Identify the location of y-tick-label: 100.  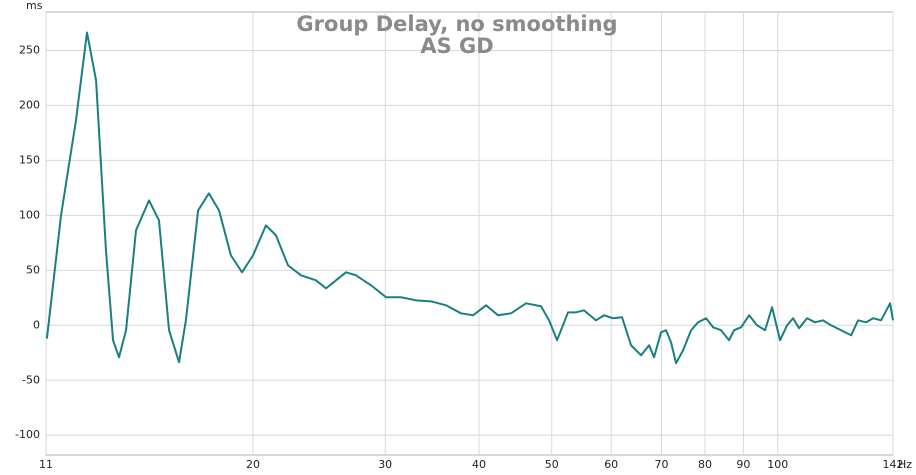
(29, 214).